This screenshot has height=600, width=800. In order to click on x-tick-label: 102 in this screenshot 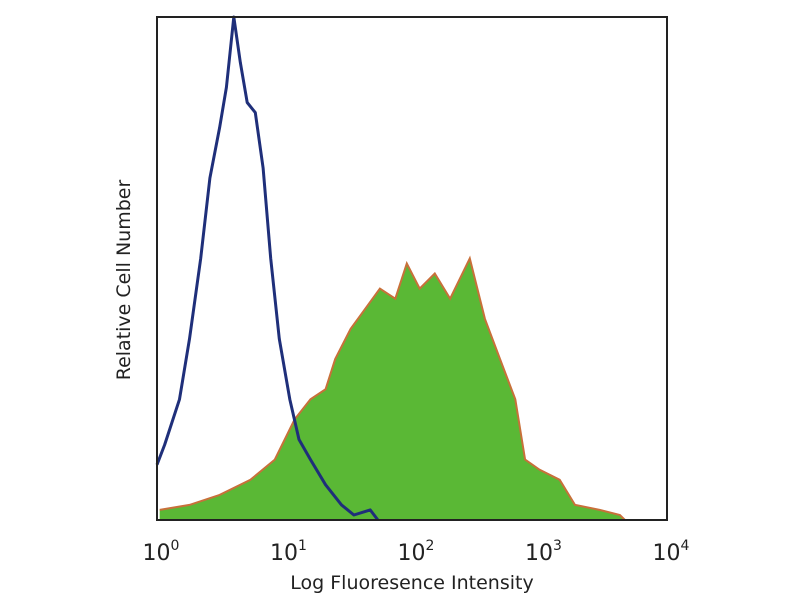, I will do `click(416, 552)`.